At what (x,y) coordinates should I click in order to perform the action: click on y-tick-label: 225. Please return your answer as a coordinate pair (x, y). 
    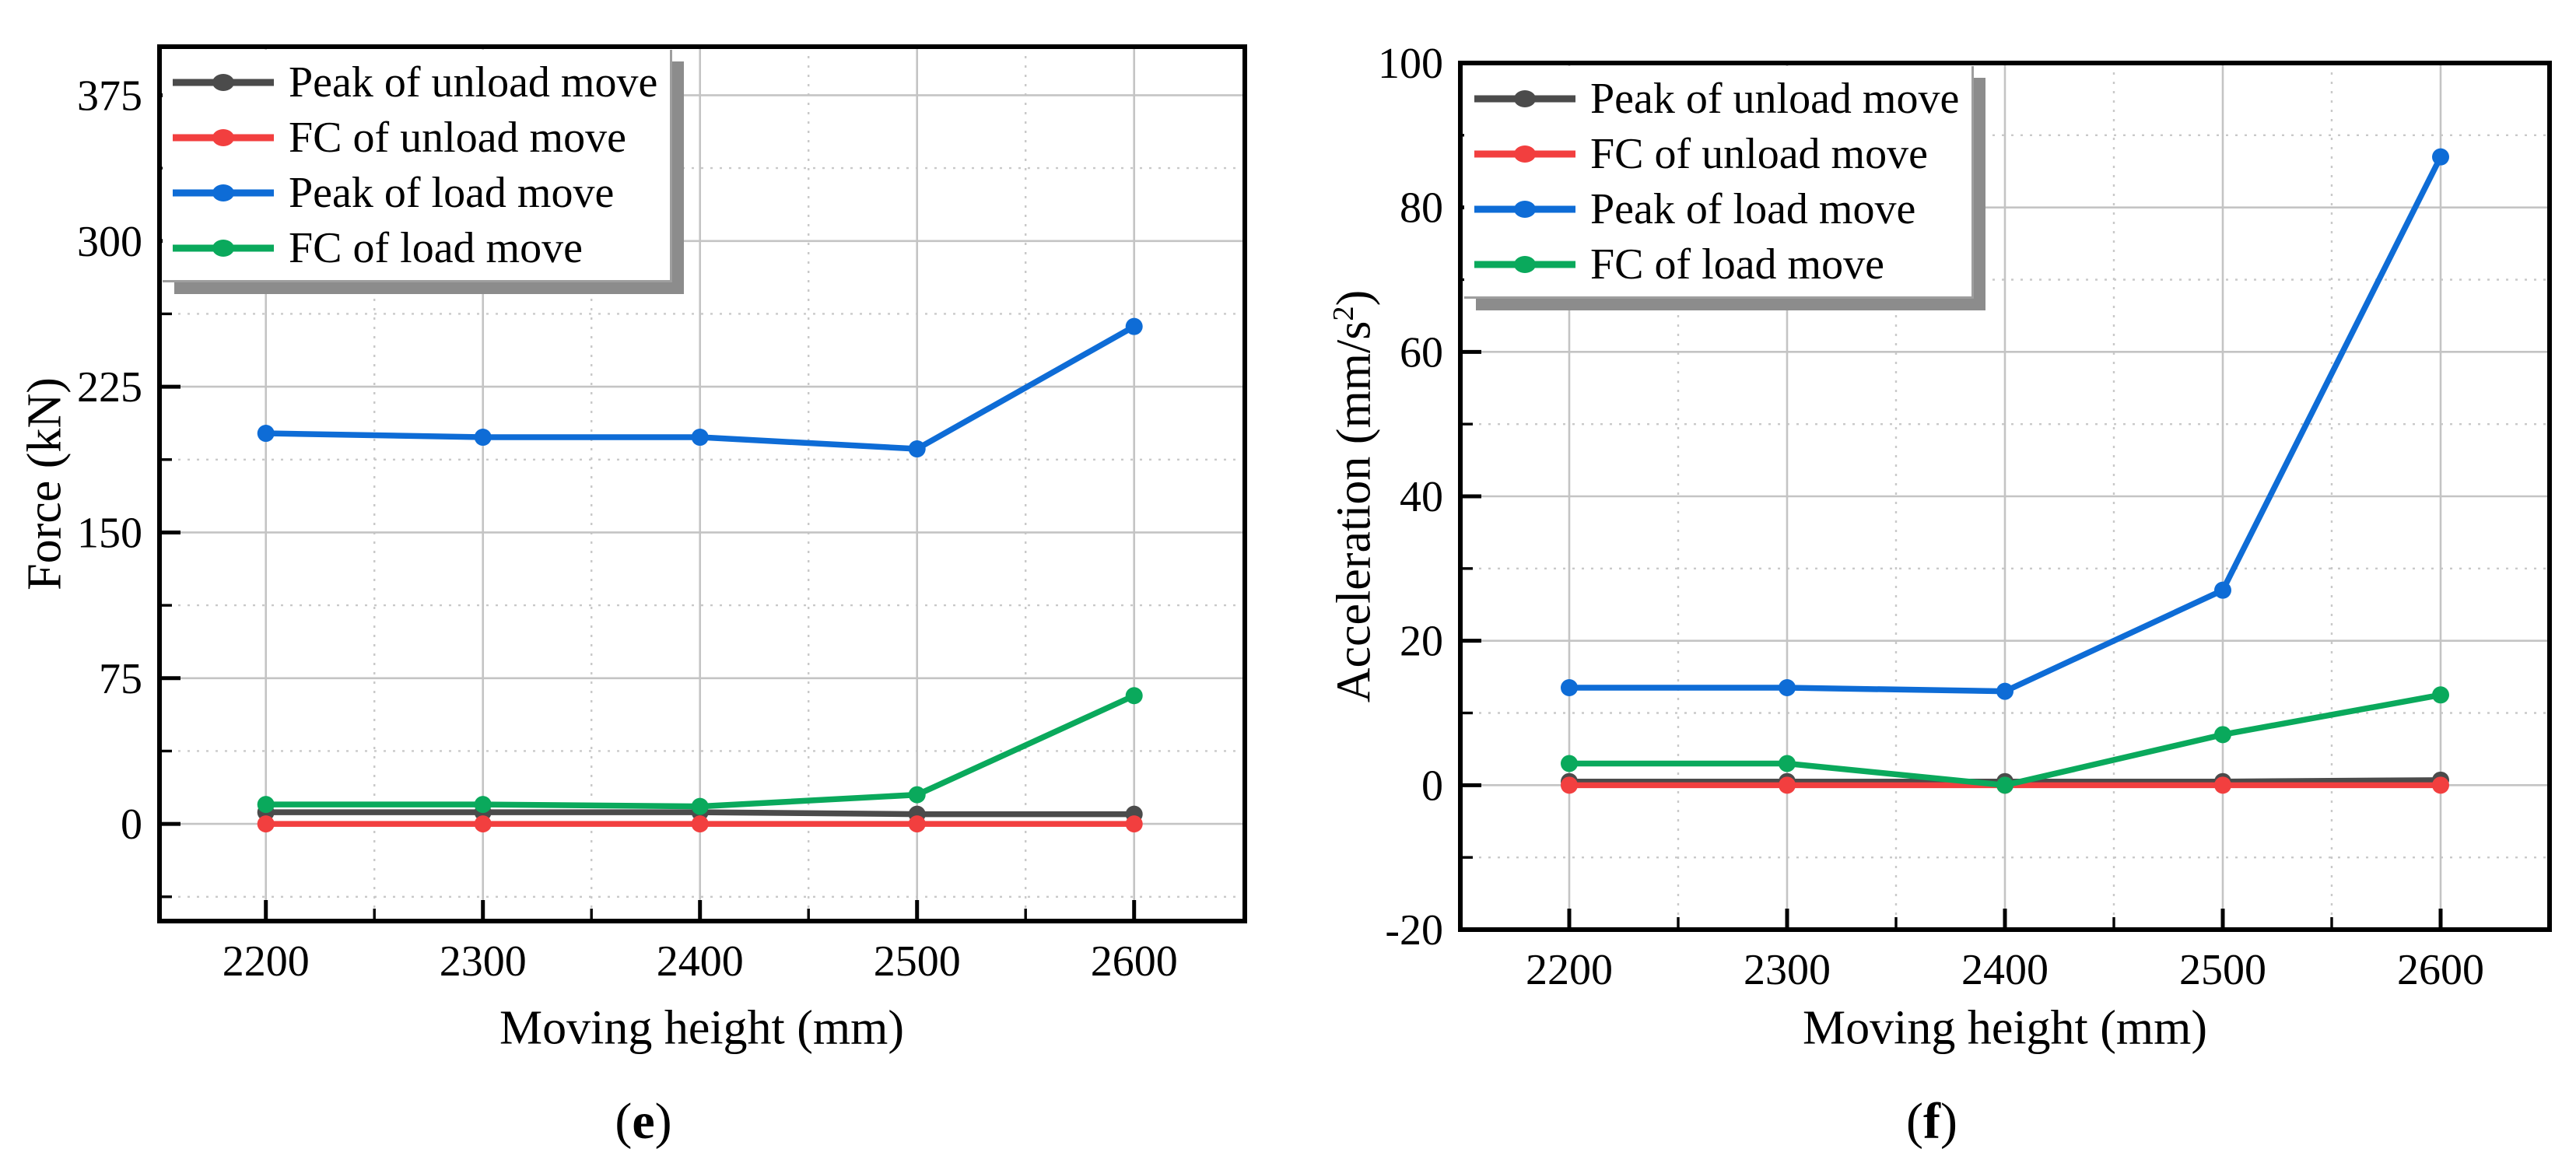
    Looking at the image, I should click on (109, 388).